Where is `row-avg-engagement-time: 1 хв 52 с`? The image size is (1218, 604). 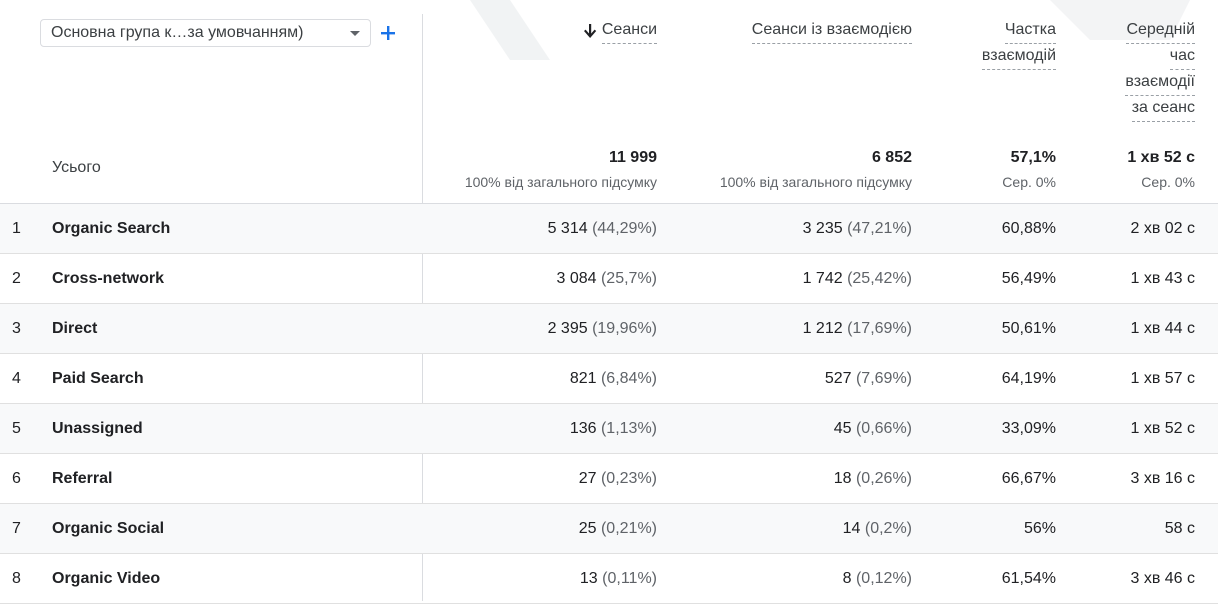
row-avg-engagement-time: 1 хв 52 с is located at coordinates (1162, 428).